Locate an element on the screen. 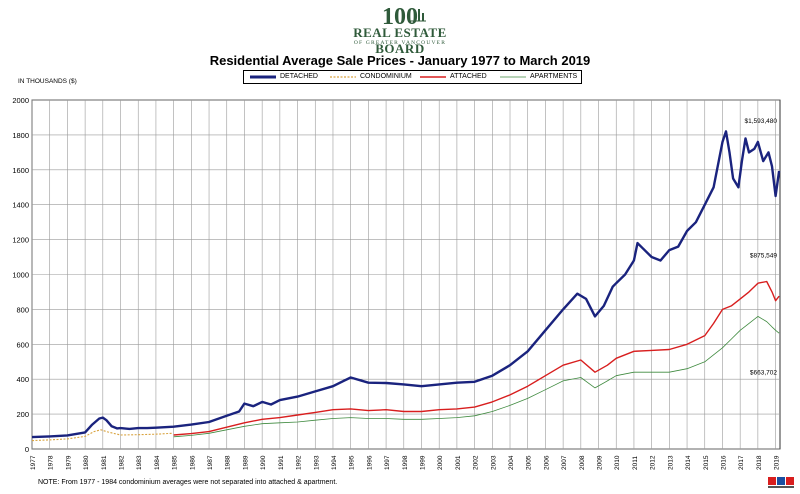 This screenshot has height=494, width=800. x-tick-label: 1983 is located at coordinates (139, 462).